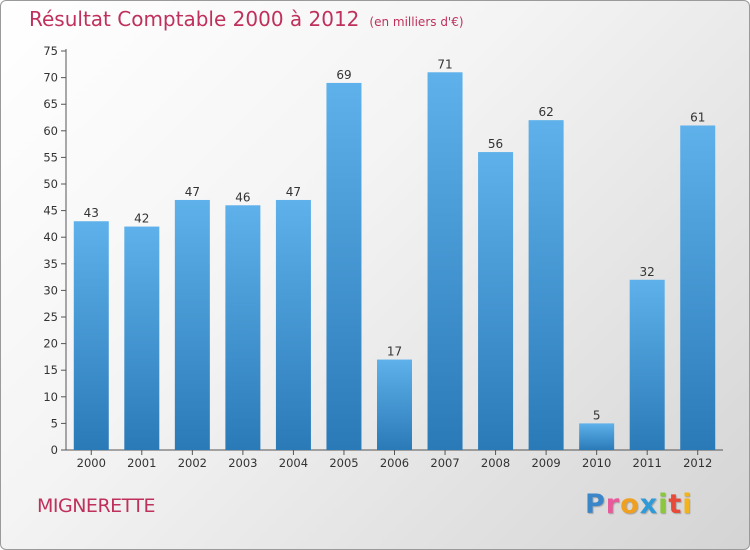  I want to click on x-tick-label: 2004, so click(293, 463).